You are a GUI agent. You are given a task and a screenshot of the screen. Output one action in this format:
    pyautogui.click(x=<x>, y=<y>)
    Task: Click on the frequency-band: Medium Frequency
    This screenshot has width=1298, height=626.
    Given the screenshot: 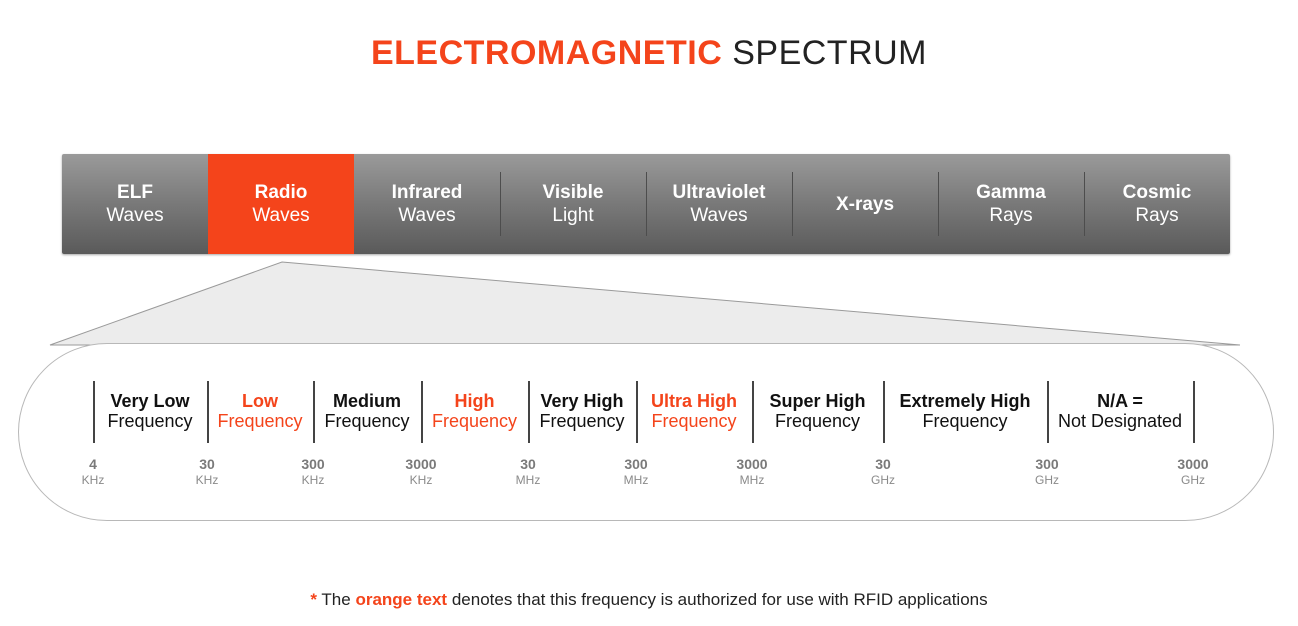 What is the action you would take?
    pyautogui.click(x=367, y=411)
    